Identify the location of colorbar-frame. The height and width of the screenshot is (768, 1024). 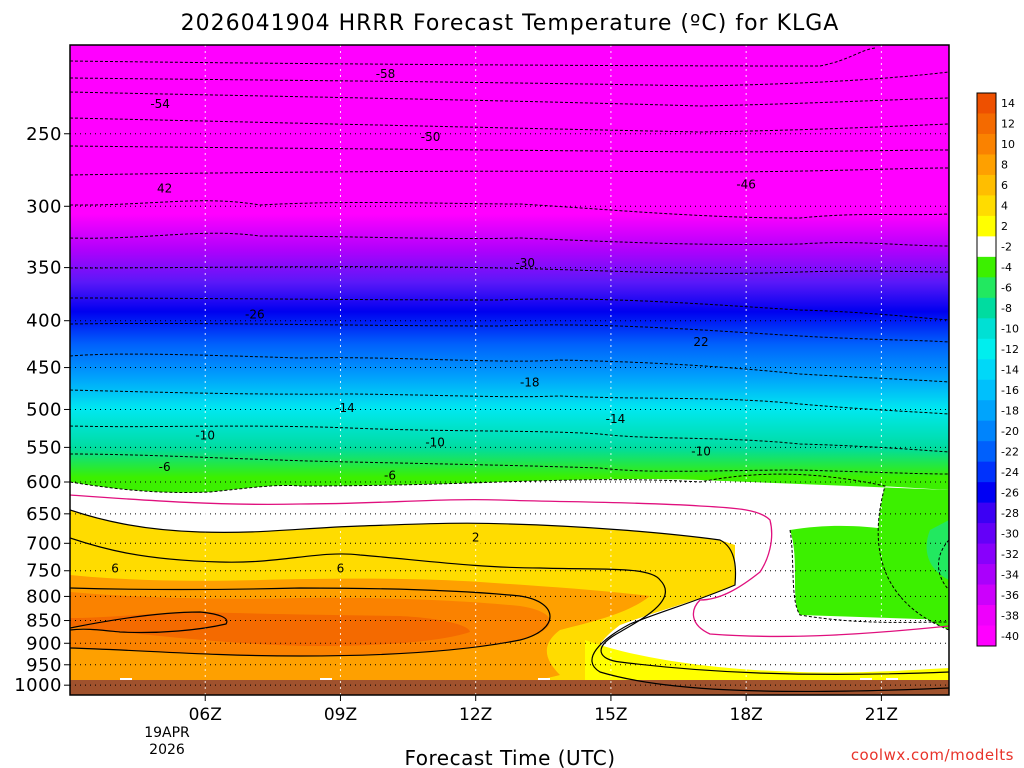
(986, 369).